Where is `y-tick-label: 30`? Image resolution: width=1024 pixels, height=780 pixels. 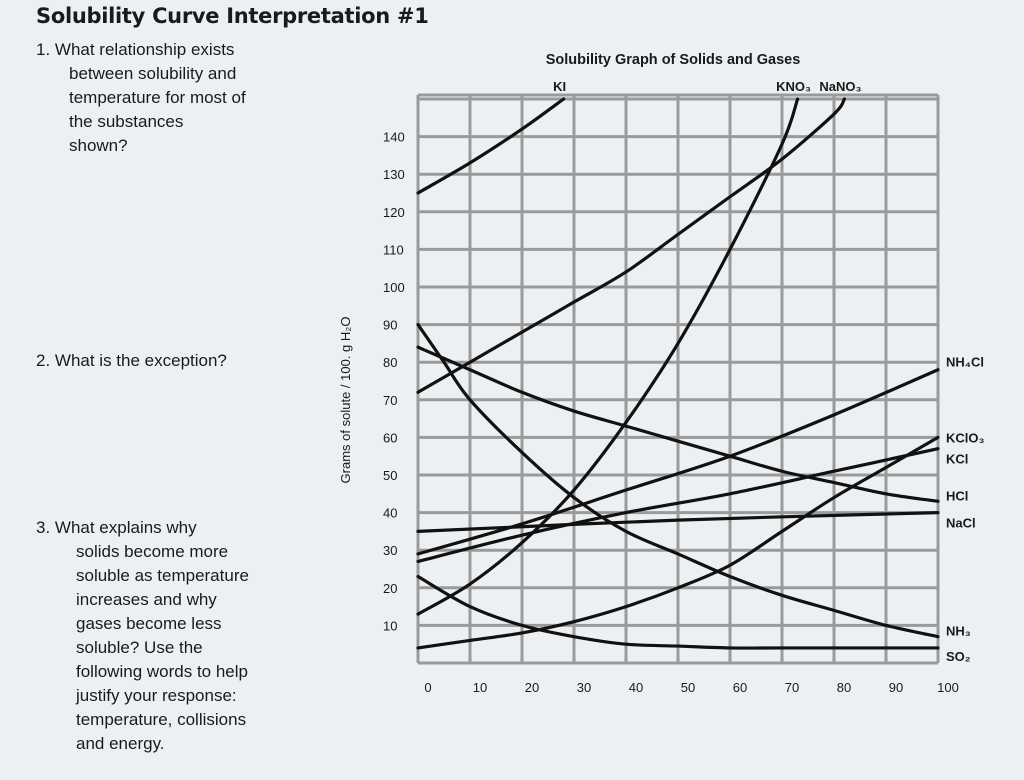
y-tick-label: 30 is located at coordinates (390, 550).